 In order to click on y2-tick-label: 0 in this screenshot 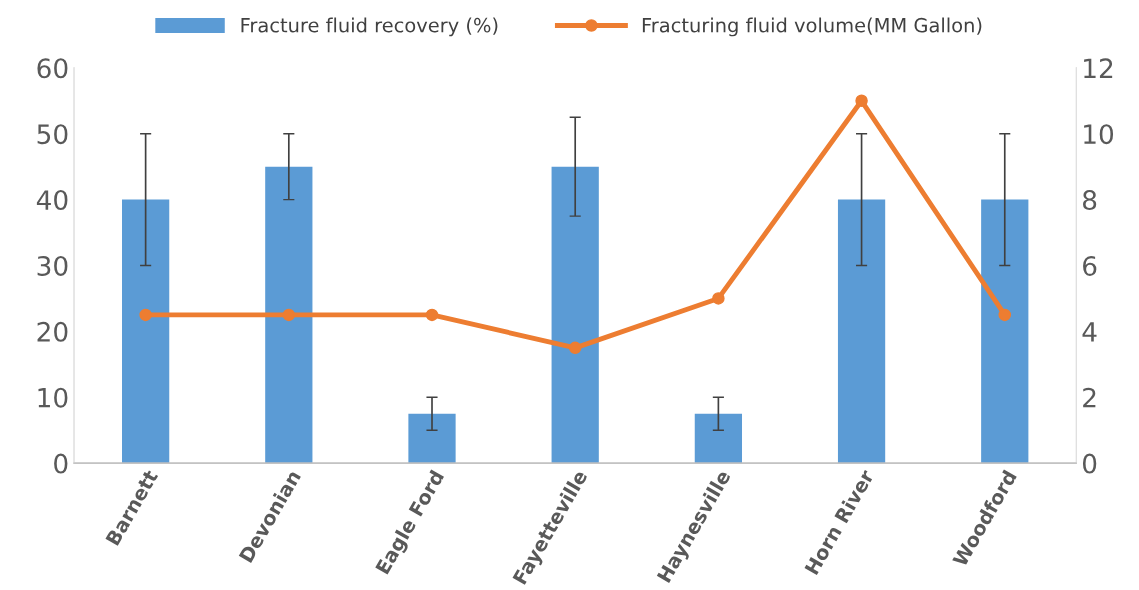, I will do `click(1089, 463)`.